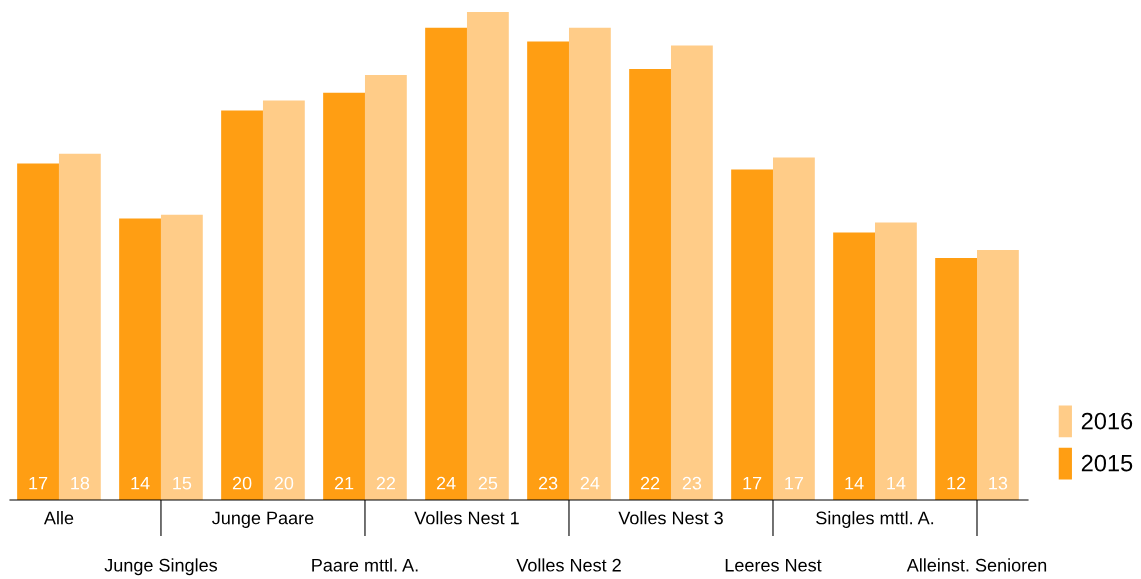 This screenshot has width=1141, height=579. What do you see at coordinates (80, 483) in the screenshot?
I see `data-label: 18` at bounding box center [80, 483].